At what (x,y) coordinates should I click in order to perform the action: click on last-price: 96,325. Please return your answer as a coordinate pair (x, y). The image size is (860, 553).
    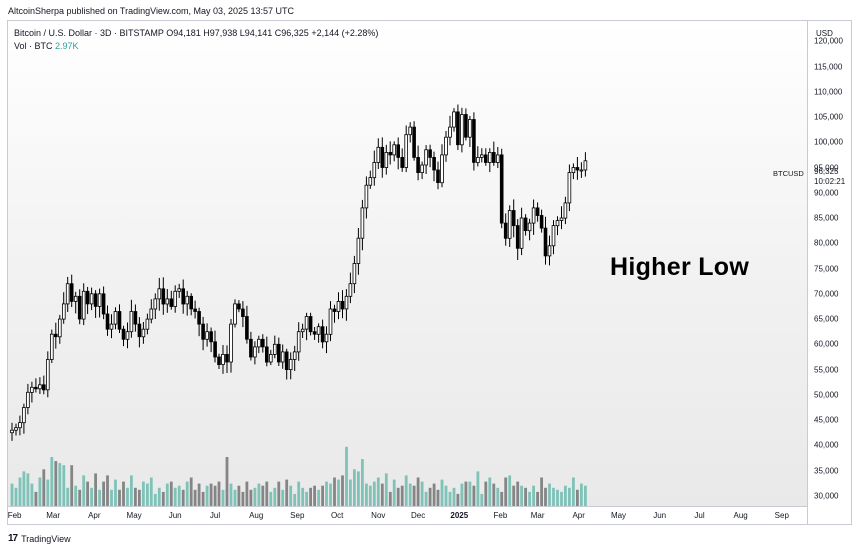
    Looking at the image, I should click on (826, 171).